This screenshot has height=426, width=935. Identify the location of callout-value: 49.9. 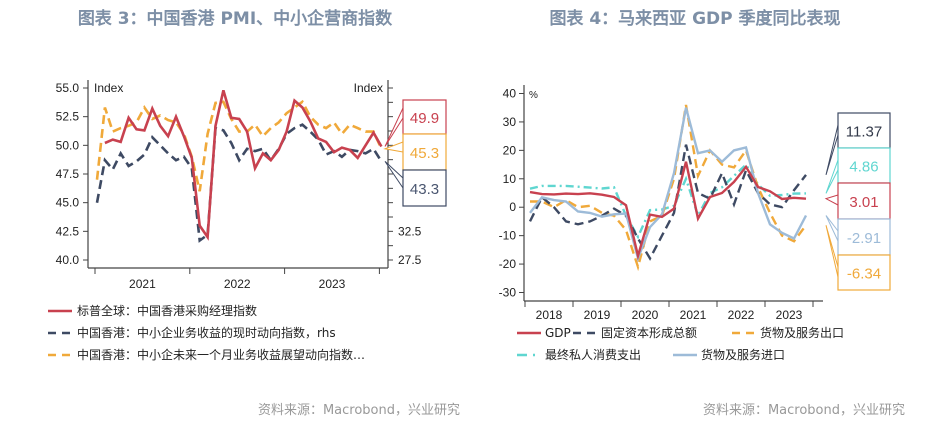
(424, 118).